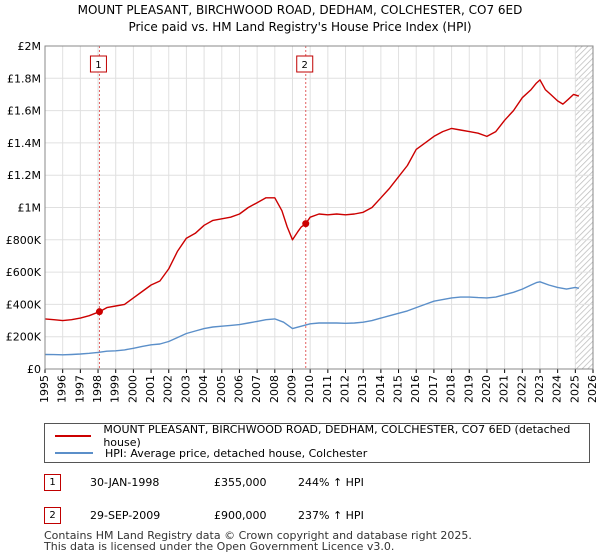 The image size is (600, 560). I want to click on sale-date: 30-JAN-1998, so click(125, 482).